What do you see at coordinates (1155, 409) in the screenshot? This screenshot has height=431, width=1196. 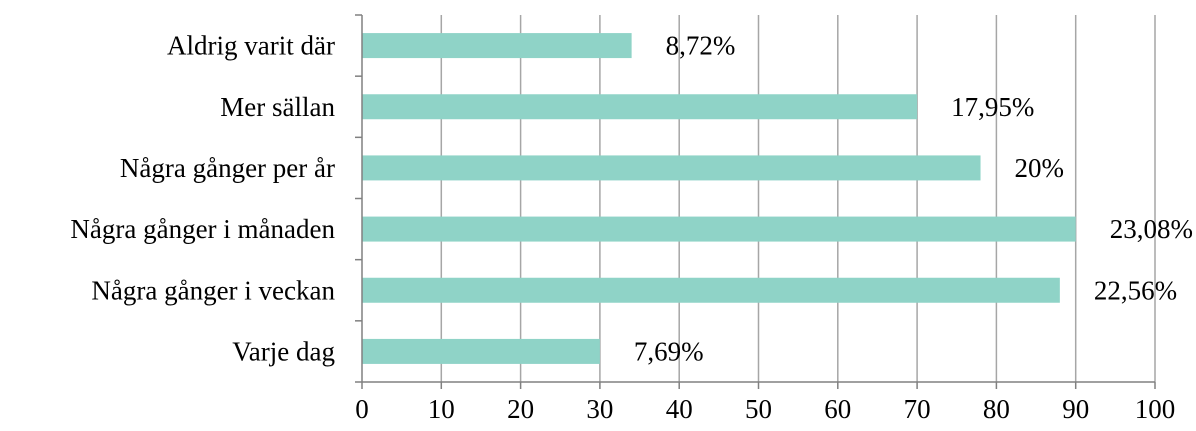 I see `x-tick-label-100: 100` at bounding box center [1155, 409].